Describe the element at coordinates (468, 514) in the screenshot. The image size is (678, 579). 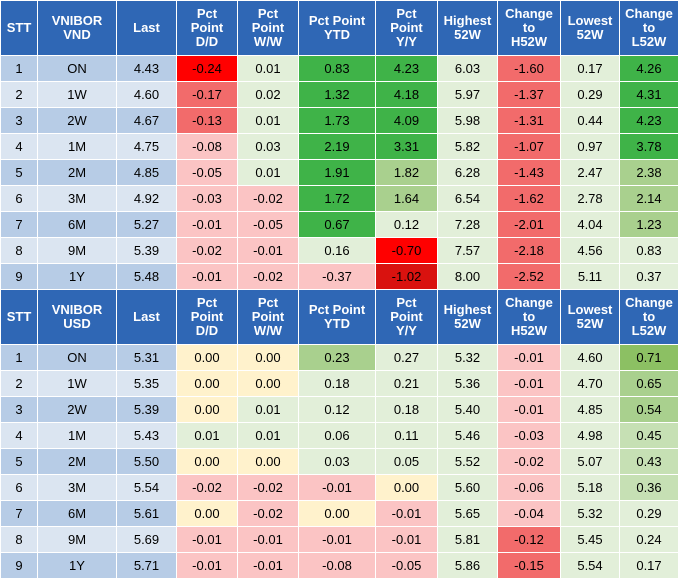
I see `cell-highest-52w: 5.65` at that location.